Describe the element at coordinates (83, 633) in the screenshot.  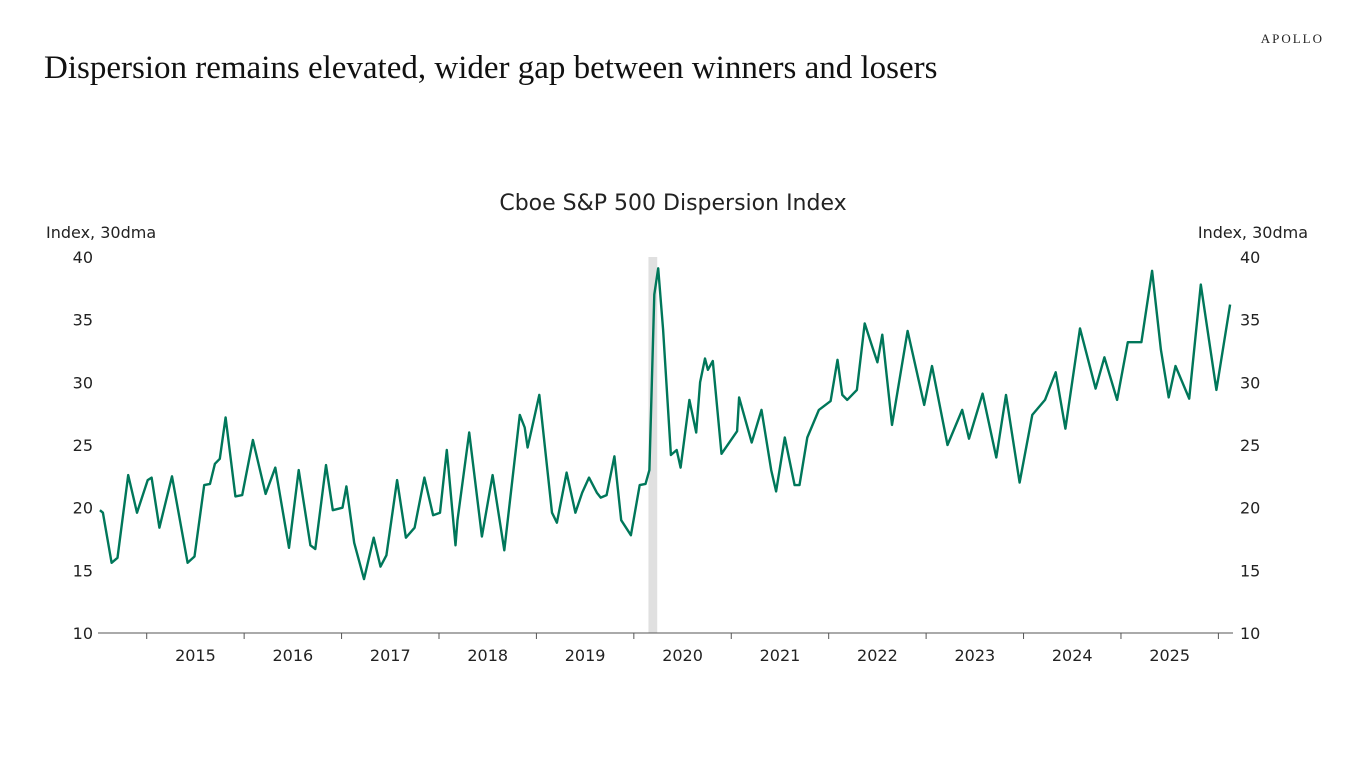
I see `y-tick-label-left: 10` at that location.